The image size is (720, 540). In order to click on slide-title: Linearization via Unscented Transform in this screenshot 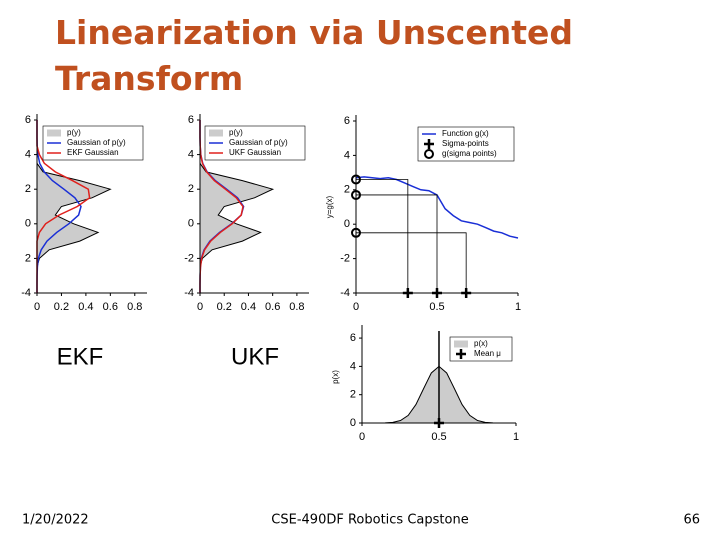, I will do `click(314, 55)`.